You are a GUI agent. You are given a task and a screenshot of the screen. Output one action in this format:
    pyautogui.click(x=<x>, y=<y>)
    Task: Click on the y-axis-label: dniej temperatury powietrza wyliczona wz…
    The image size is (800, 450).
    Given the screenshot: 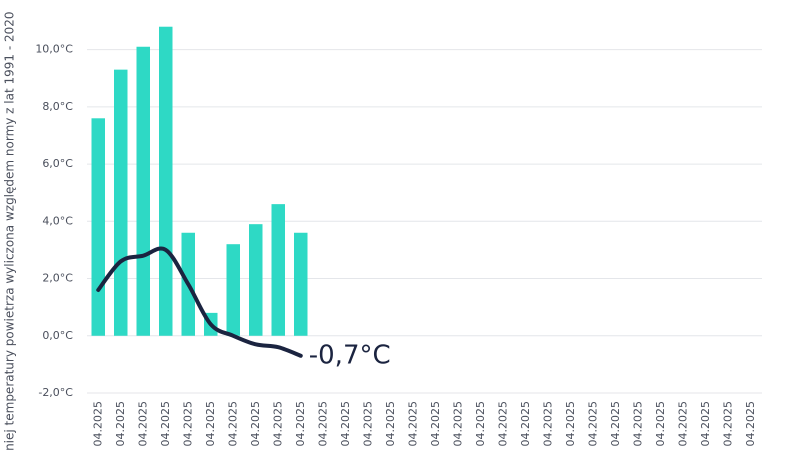 What is the action you would take?
    pyautogui.click(x=10, y=230)
    